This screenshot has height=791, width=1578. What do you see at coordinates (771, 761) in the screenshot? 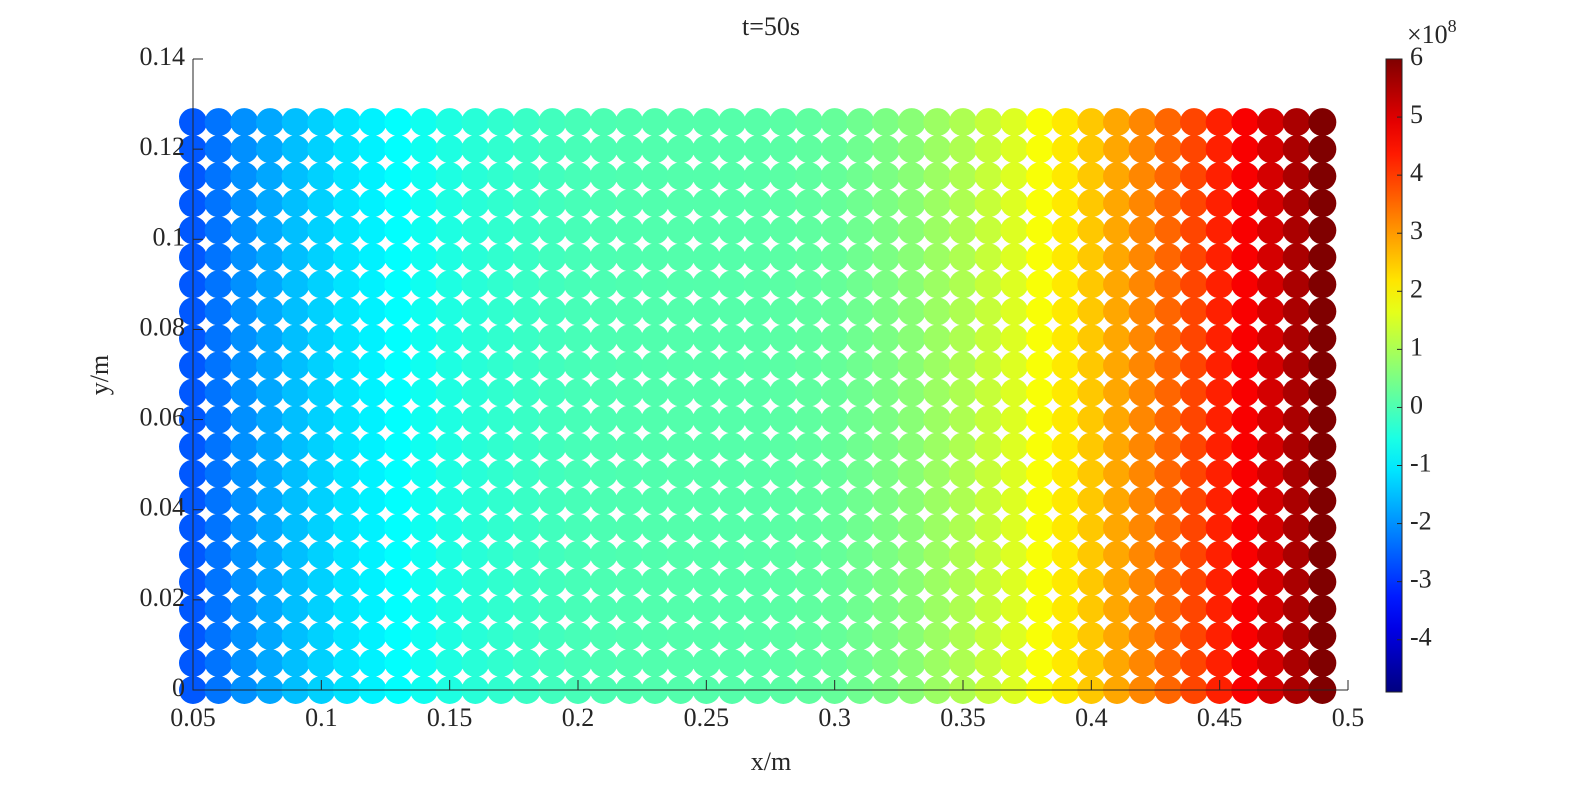
I see `x-axis-label: x/m` at bounding box center [771, 761].